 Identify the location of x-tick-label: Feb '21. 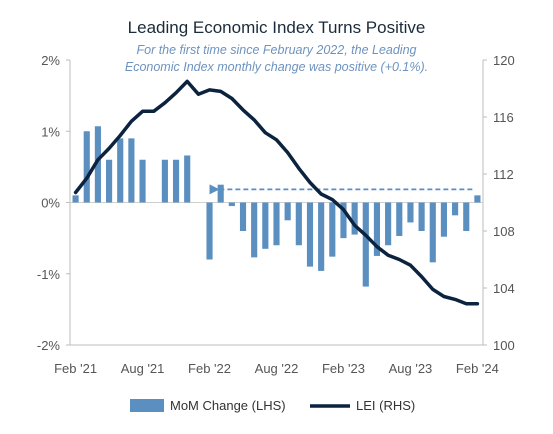
(75, 368).